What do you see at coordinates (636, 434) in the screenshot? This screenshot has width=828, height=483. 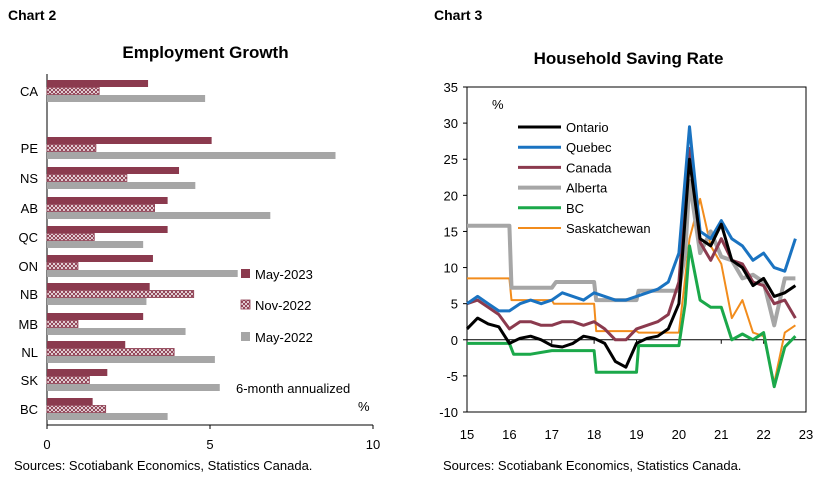 I see `x-tick-label: 19` at bounding box center [636, 434].